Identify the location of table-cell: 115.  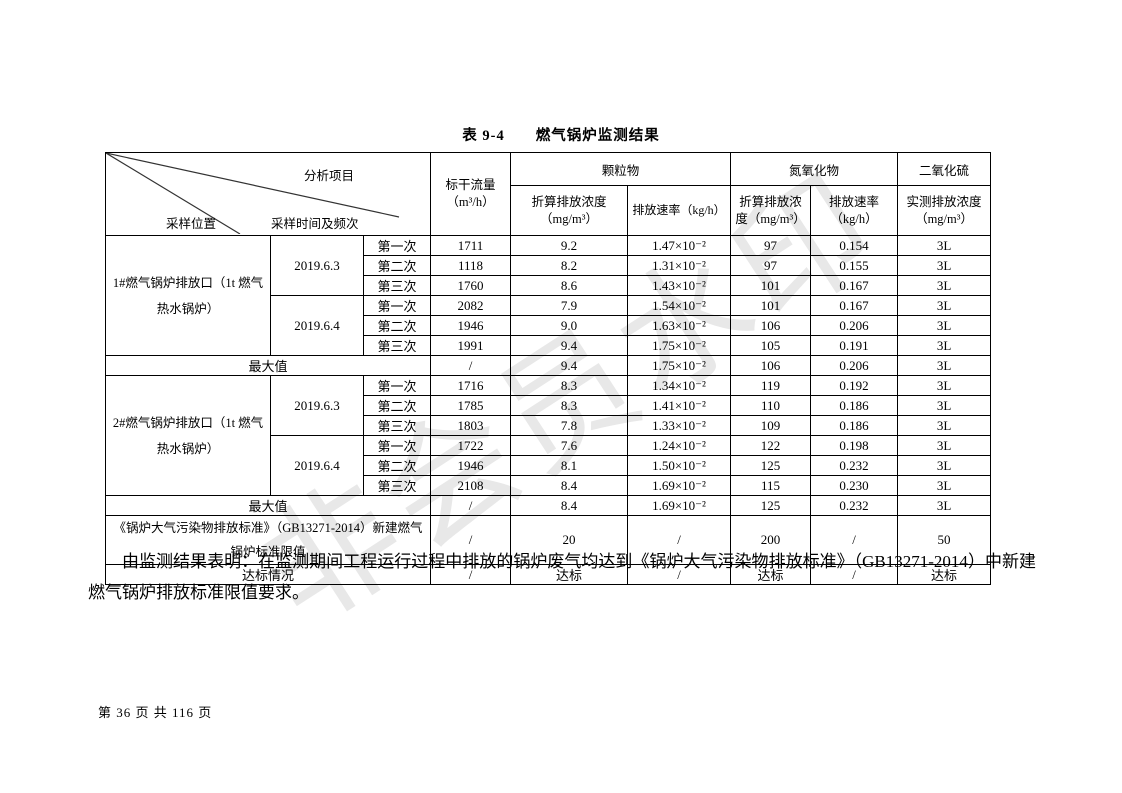
(771, 485).